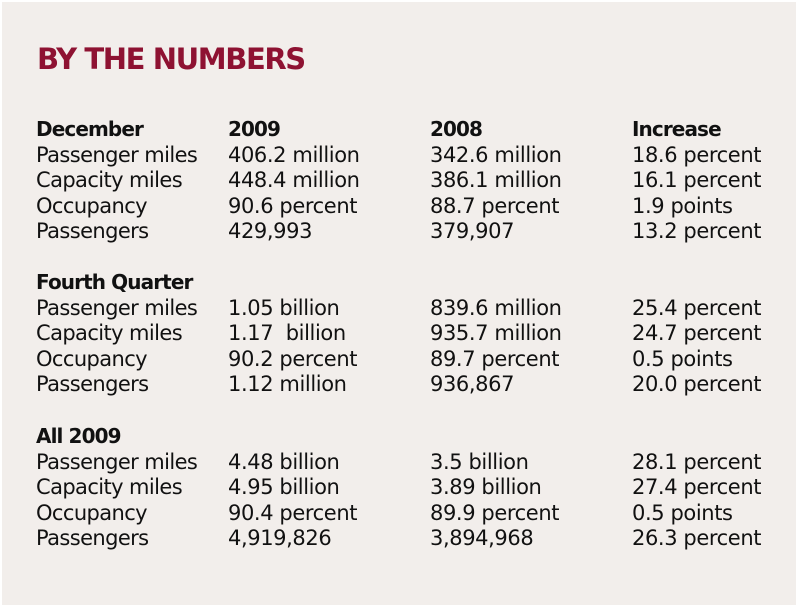  What do you see at coordinates (697, 180) in the screenshot?
I see `value-increase: 16.1 percent` at bounding box center [697, 180].